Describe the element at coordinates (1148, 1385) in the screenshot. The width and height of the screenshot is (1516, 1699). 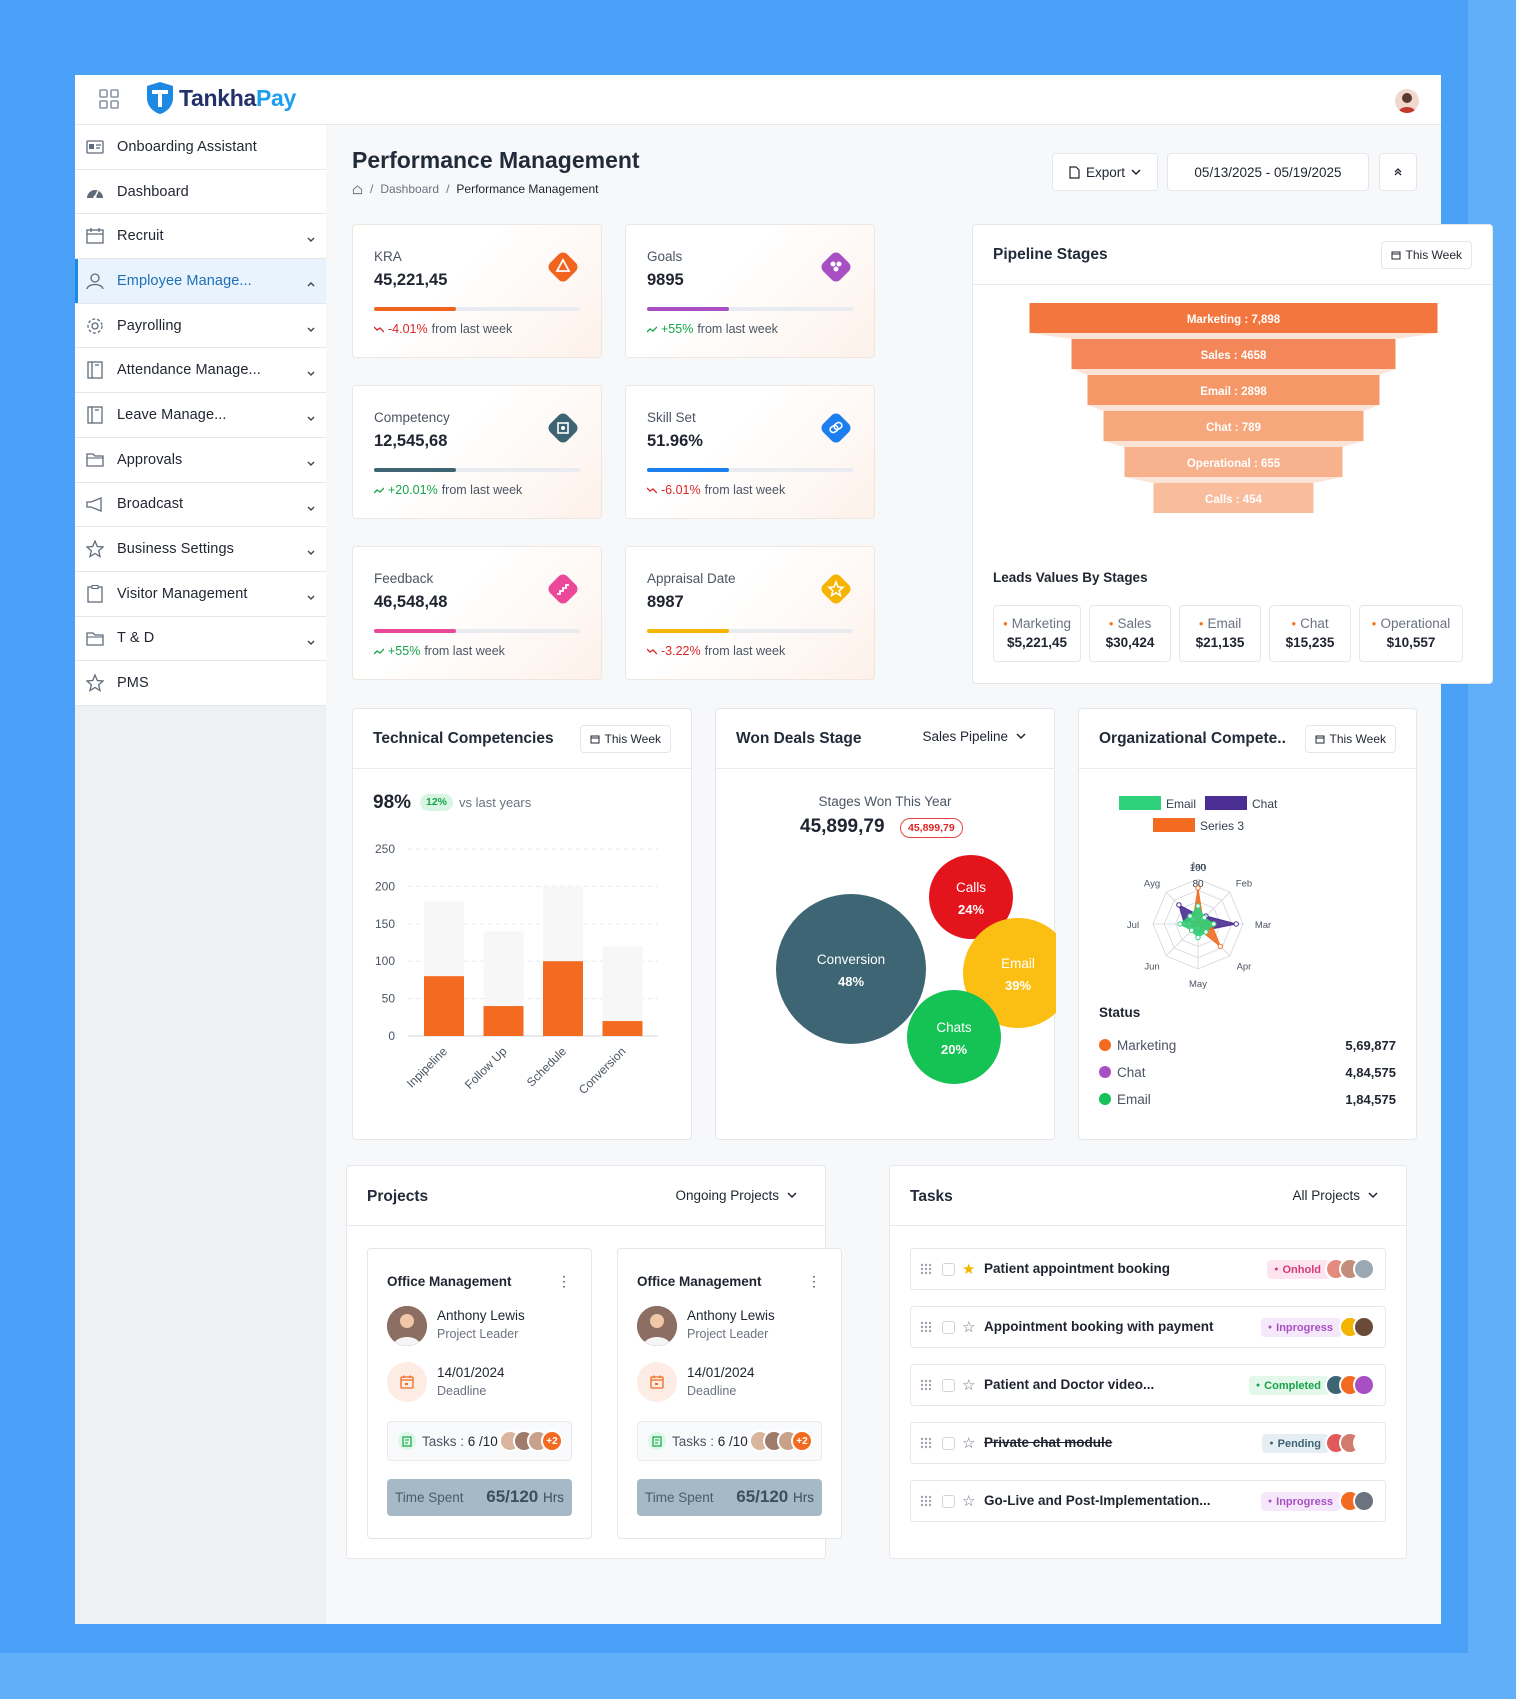
I see `task-item: ☆ Patient and Doctor video... ● Completed` at that location.